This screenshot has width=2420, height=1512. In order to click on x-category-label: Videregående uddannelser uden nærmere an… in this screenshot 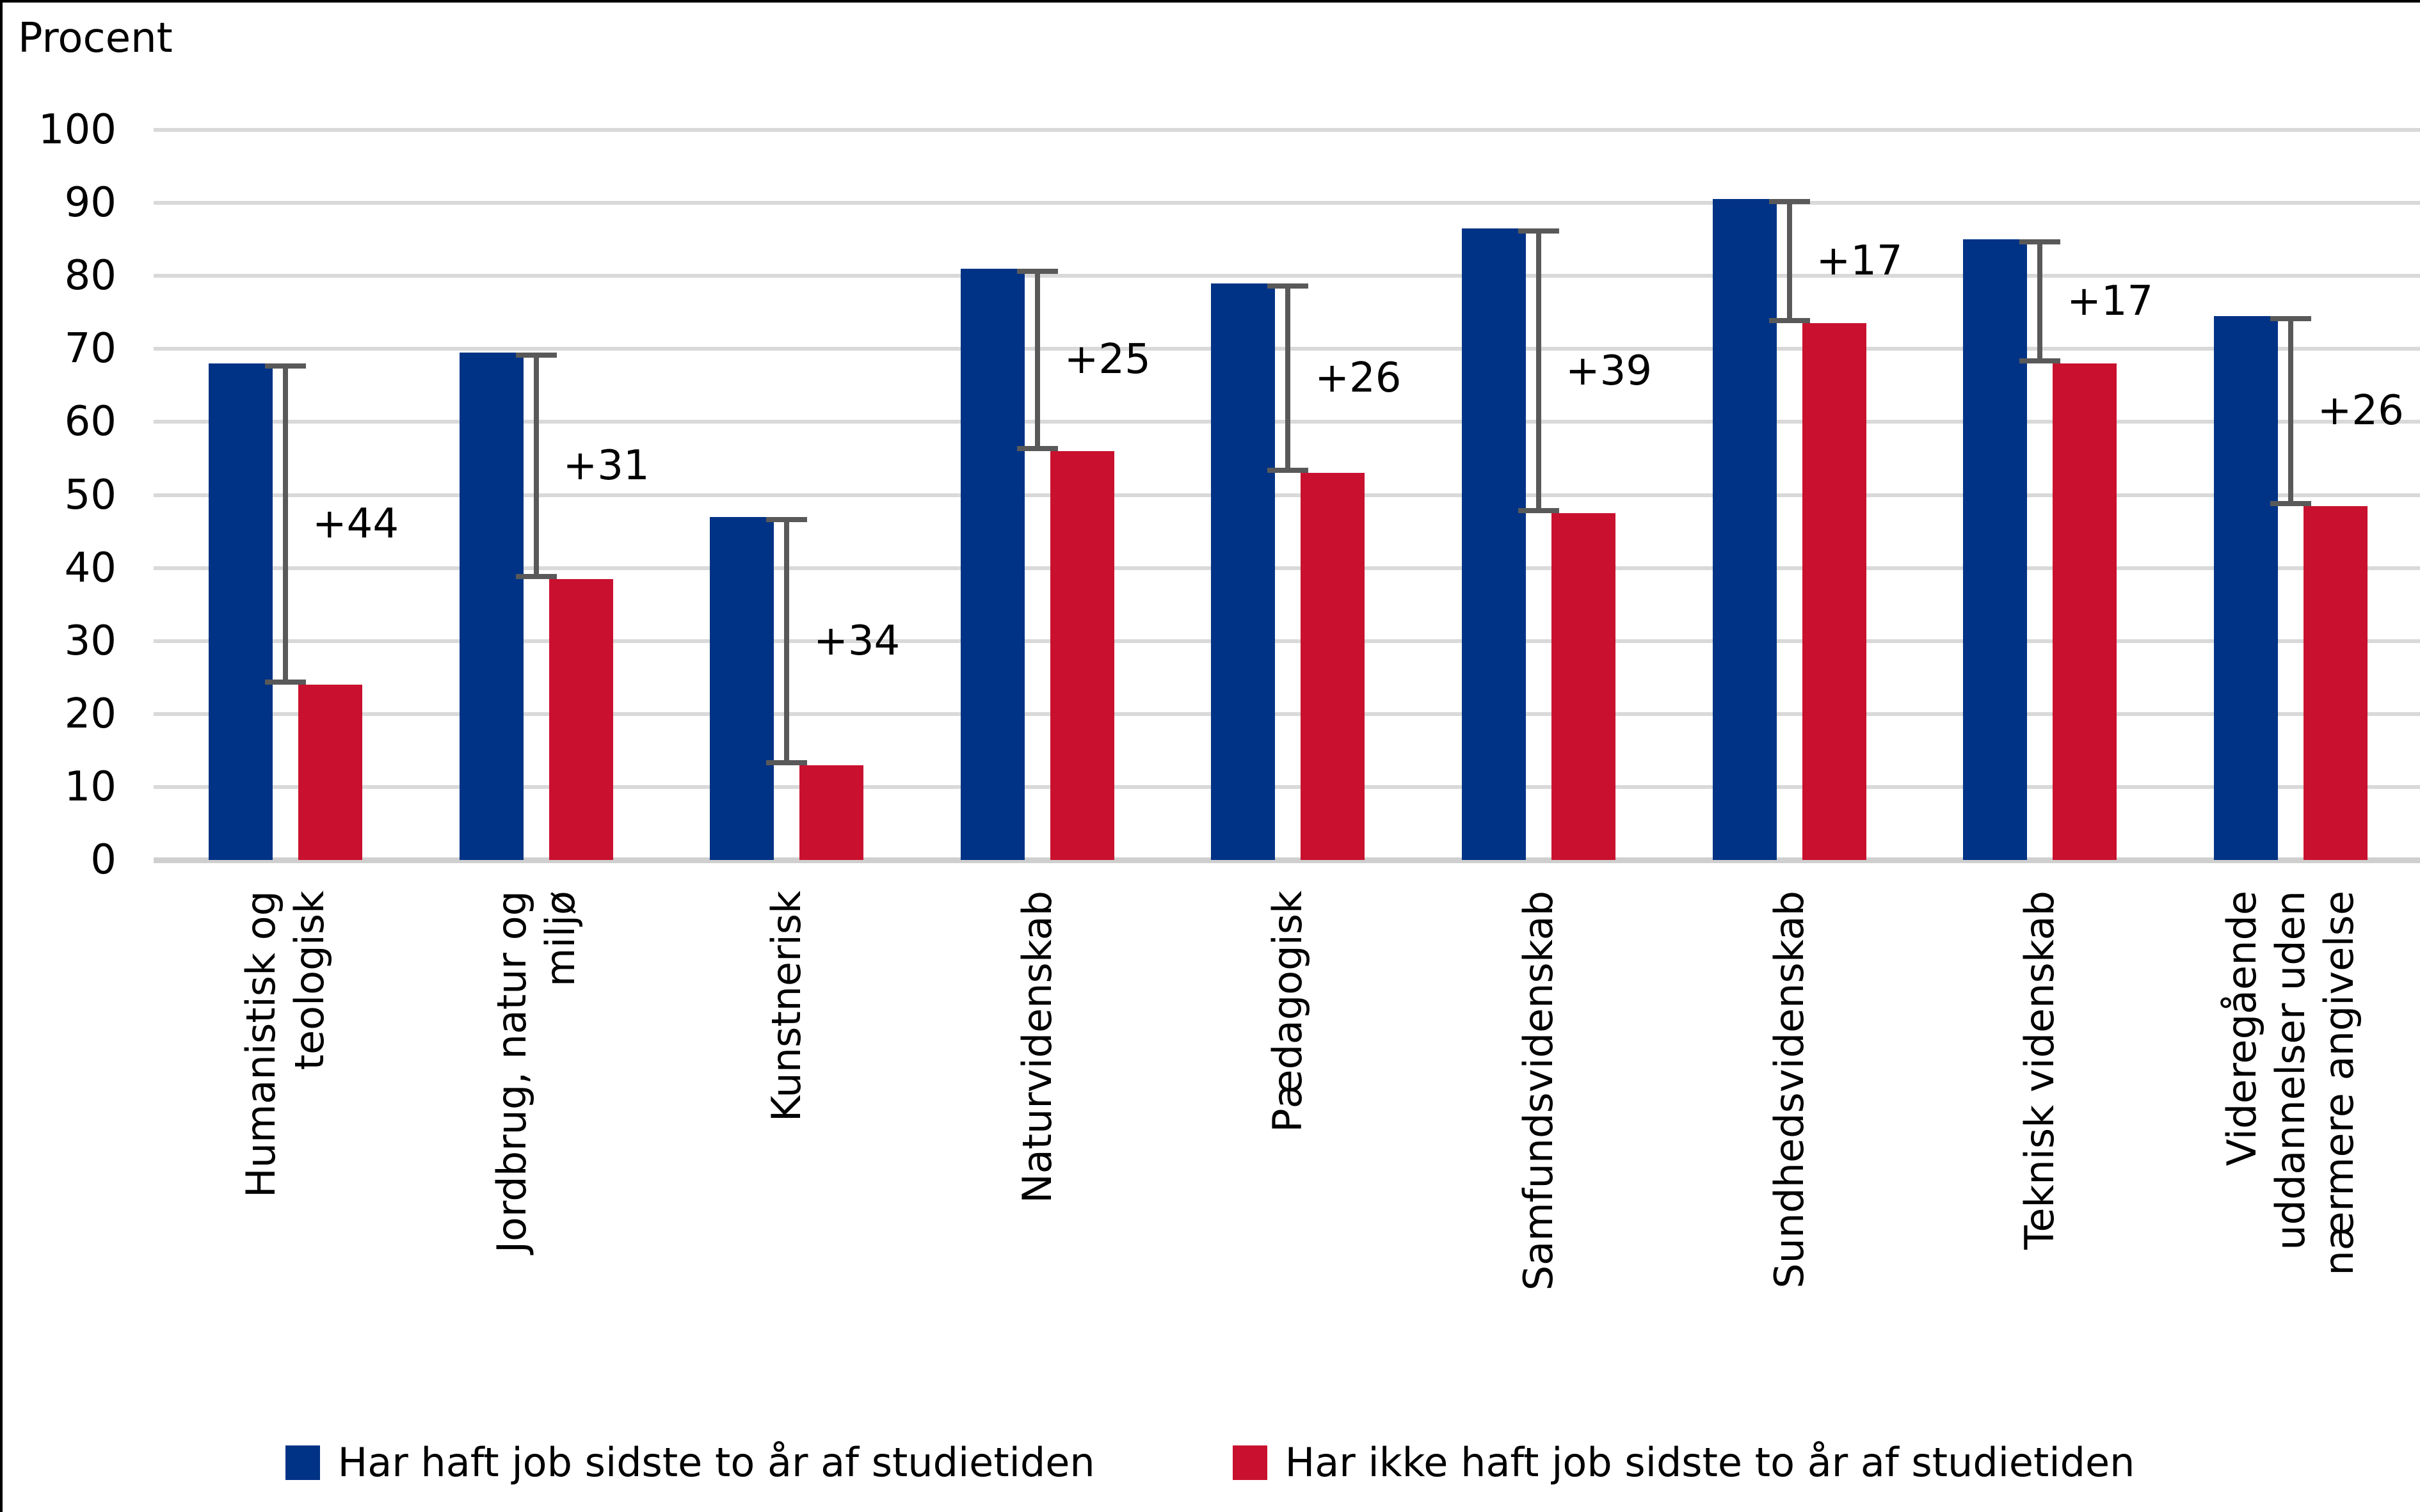, I will do `click(2290, 1083)`.